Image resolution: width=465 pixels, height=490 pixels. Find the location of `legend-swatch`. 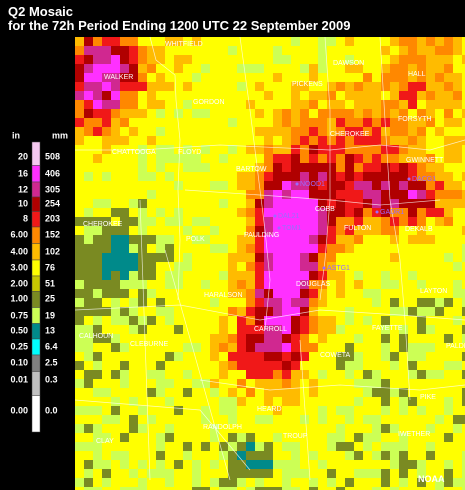

legend-swatch is located at coordinates (36, 331).